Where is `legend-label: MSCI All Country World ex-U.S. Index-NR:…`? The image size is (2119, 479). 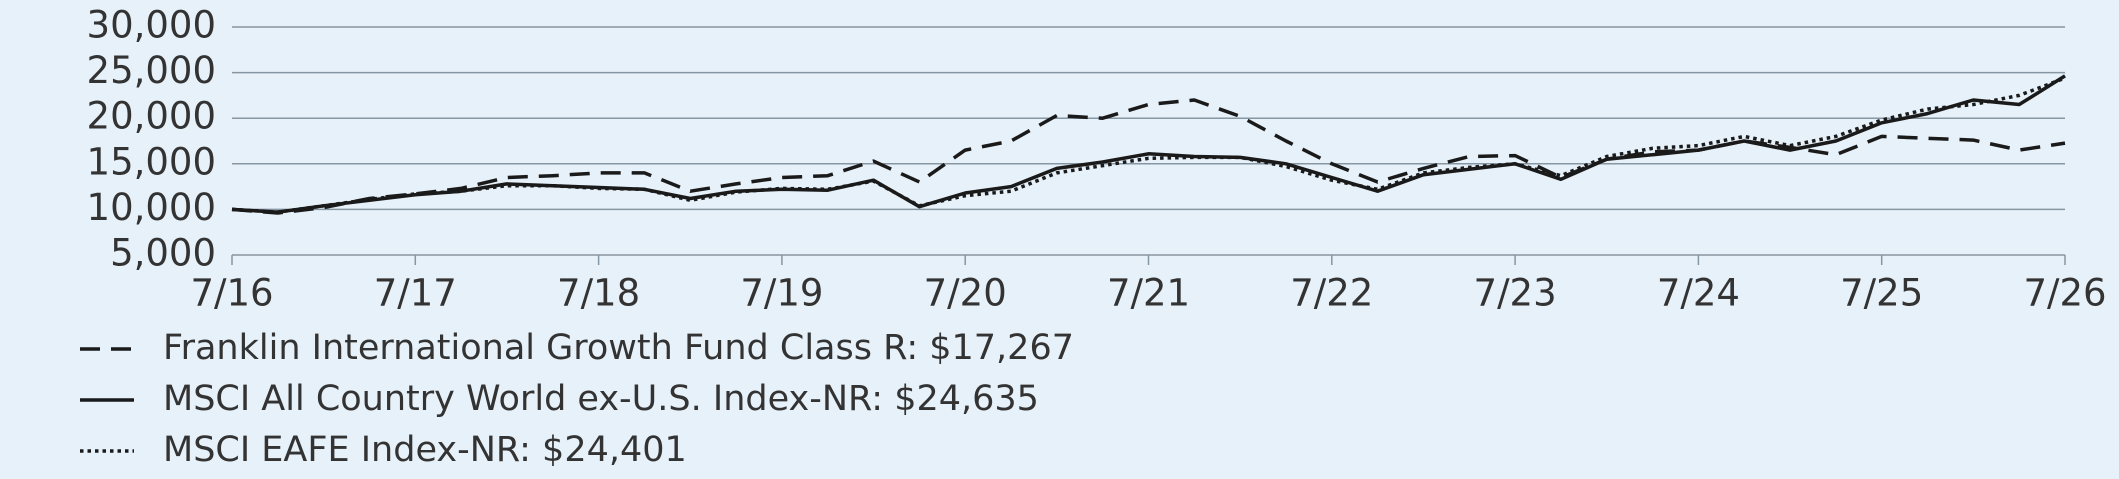
legend-label: MSCI All Country World ex-U.S. Index-NR:… is located at coordinates (601, 399).